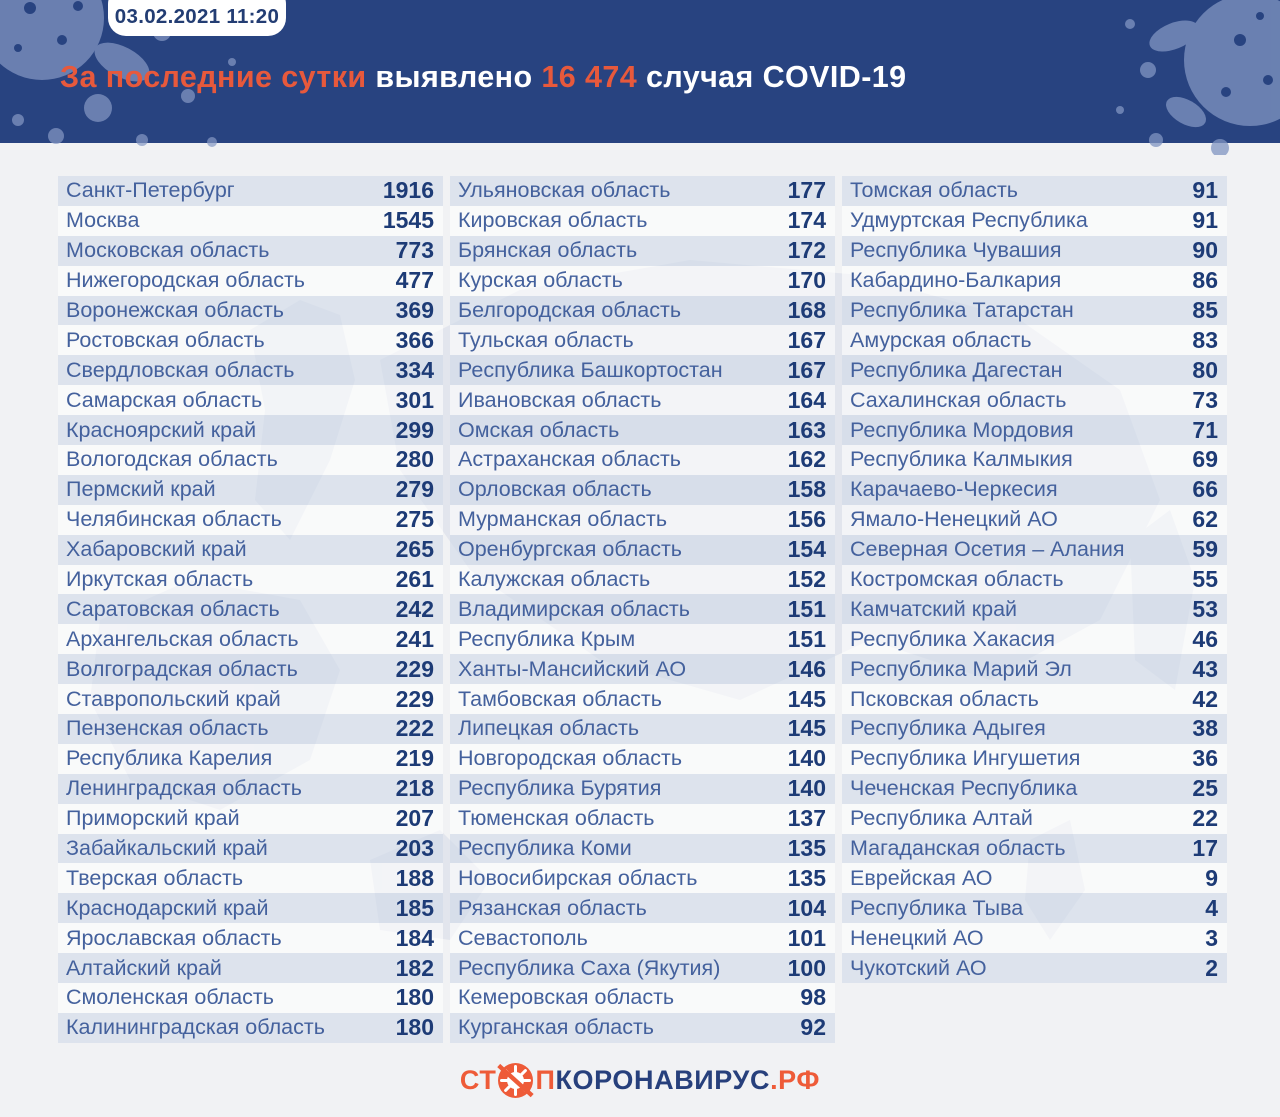 Image resolution: width=1280 pixels, height=1117 pixels. I want to click on region-case-count: 369, so click(414, 310).